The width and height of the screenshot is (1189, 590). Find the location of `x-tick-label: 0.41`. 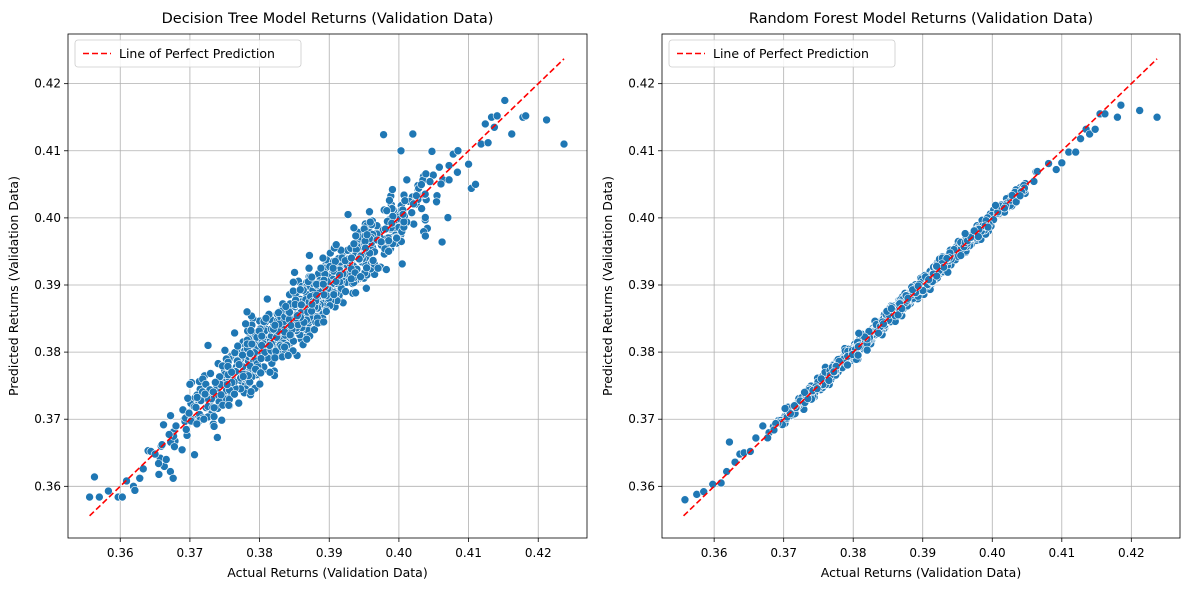

x-tick-label: 0.41 is located at coordinates (468, 553).